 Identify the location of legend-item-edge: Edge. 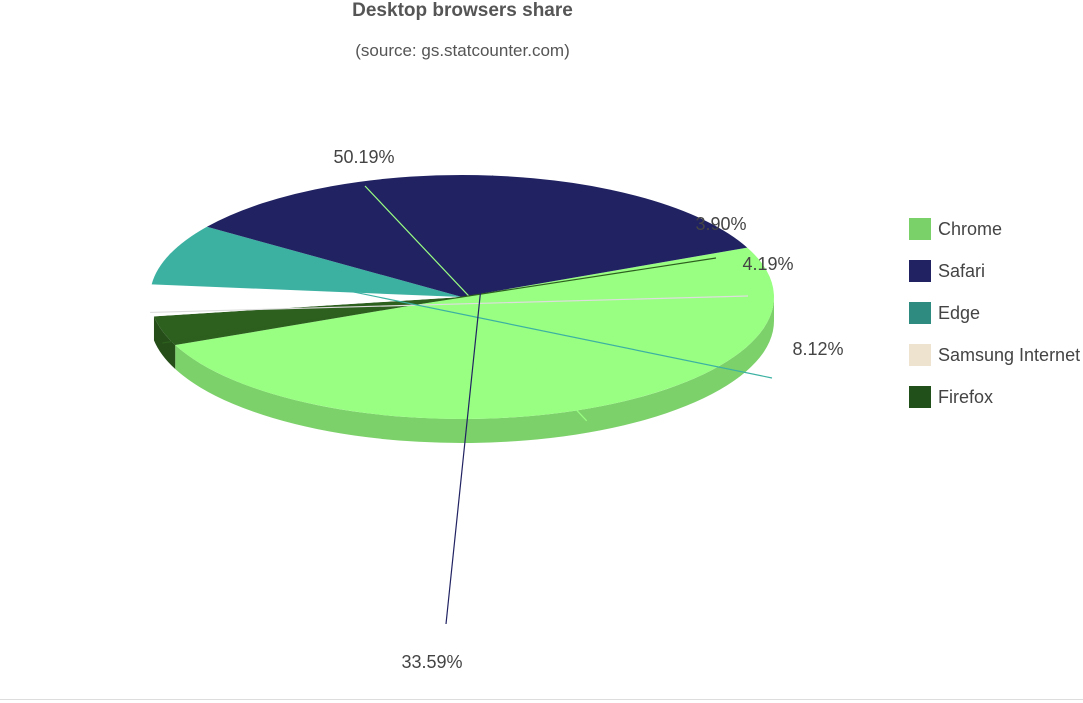
(994, 313).